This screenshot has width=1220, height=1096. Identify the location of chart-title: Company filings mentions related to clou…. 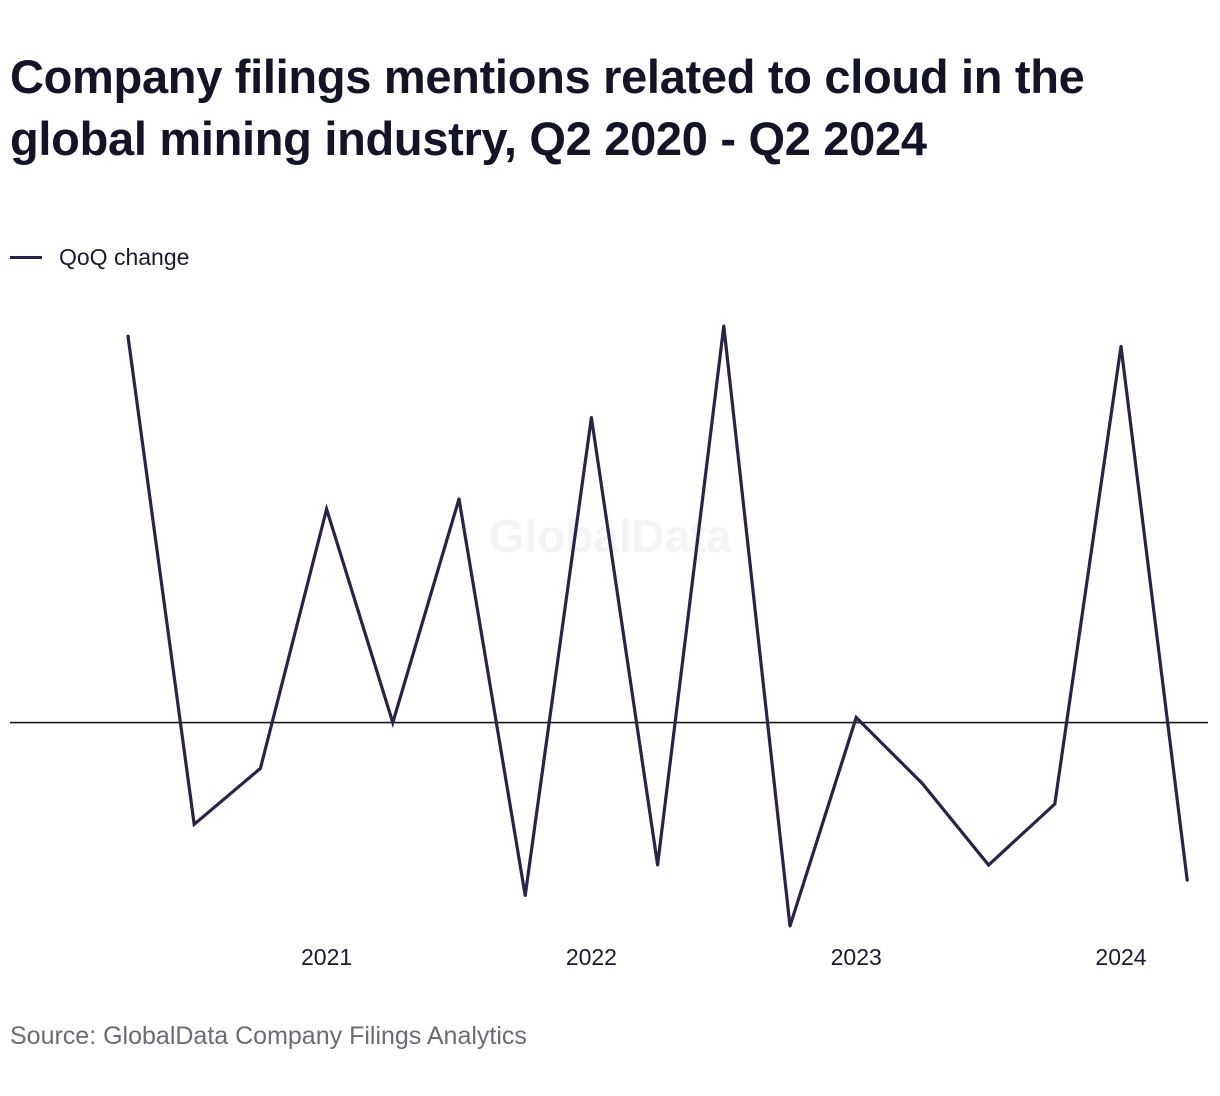
(547, 107).